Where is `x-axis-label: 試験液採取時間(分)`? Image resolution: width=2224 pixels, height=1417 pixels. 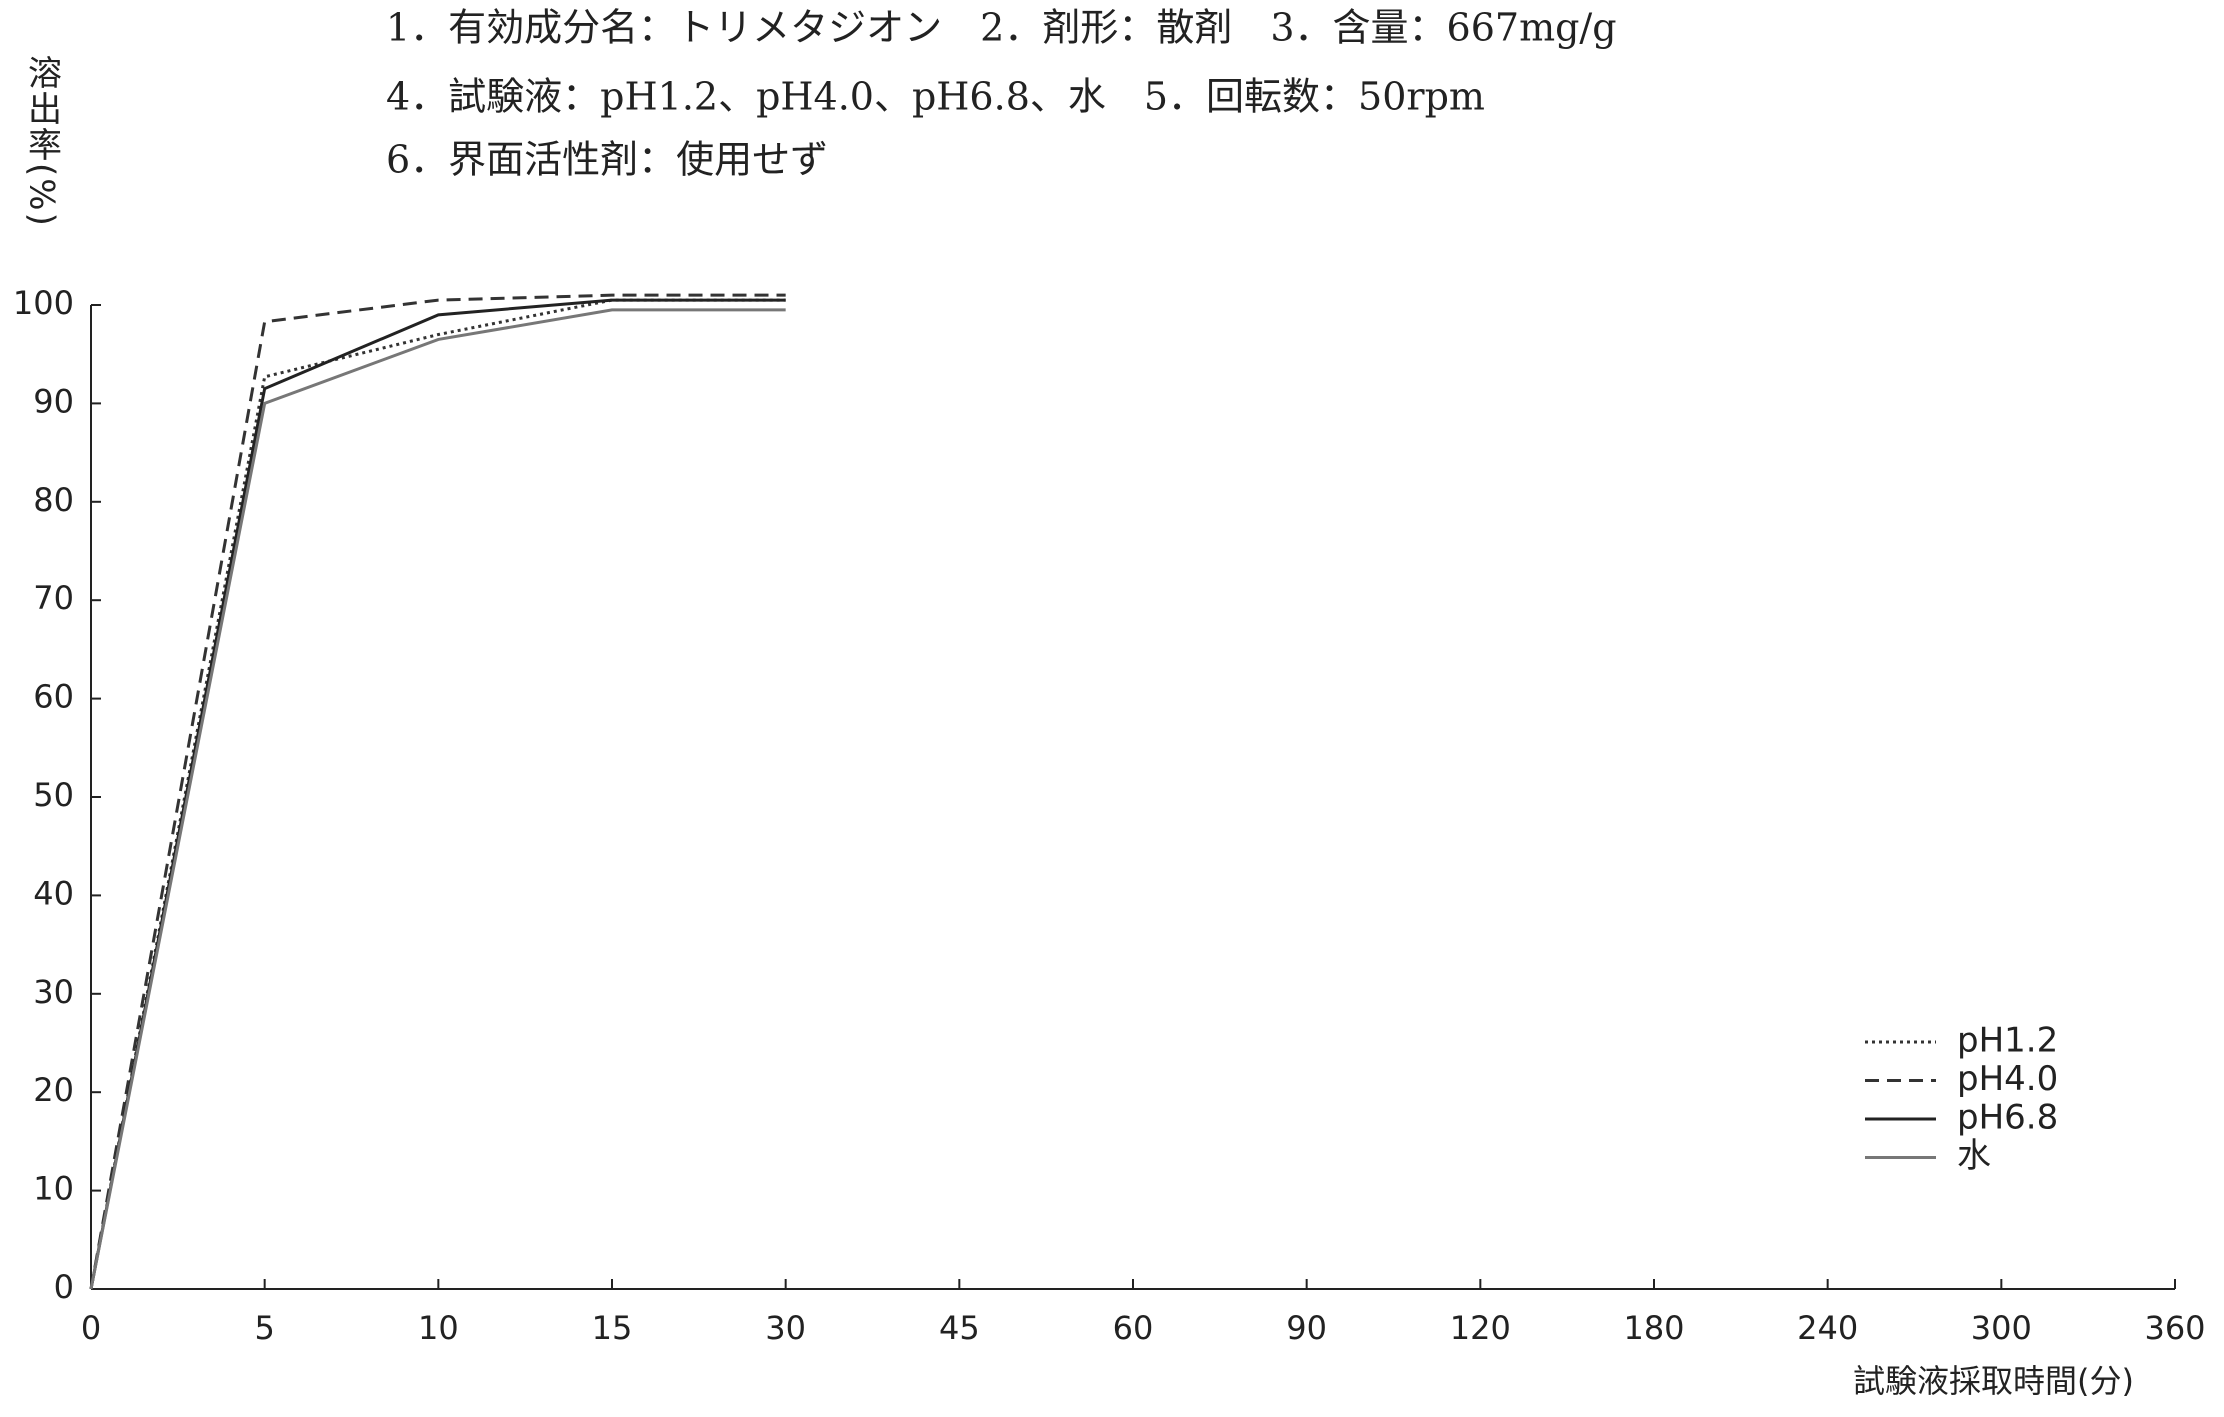
x-axis-label: 試験液採取時間(分) is located at coordinates (1993, 1381).